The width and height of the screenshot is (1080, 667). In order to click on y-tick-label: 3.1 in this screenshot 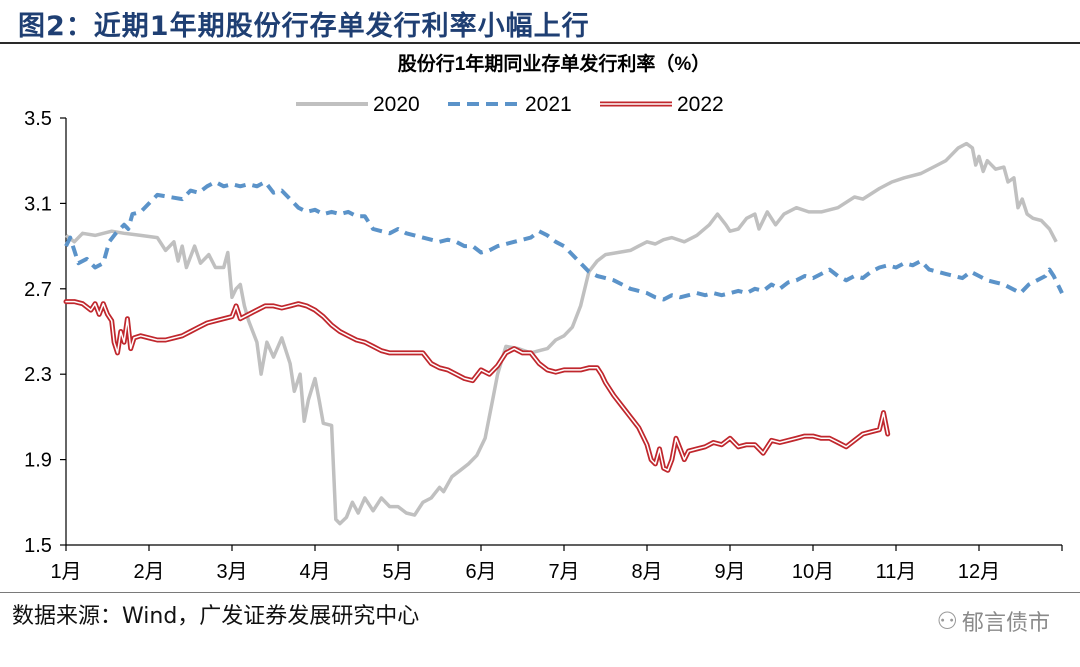, I will do `click(38, 204)`.